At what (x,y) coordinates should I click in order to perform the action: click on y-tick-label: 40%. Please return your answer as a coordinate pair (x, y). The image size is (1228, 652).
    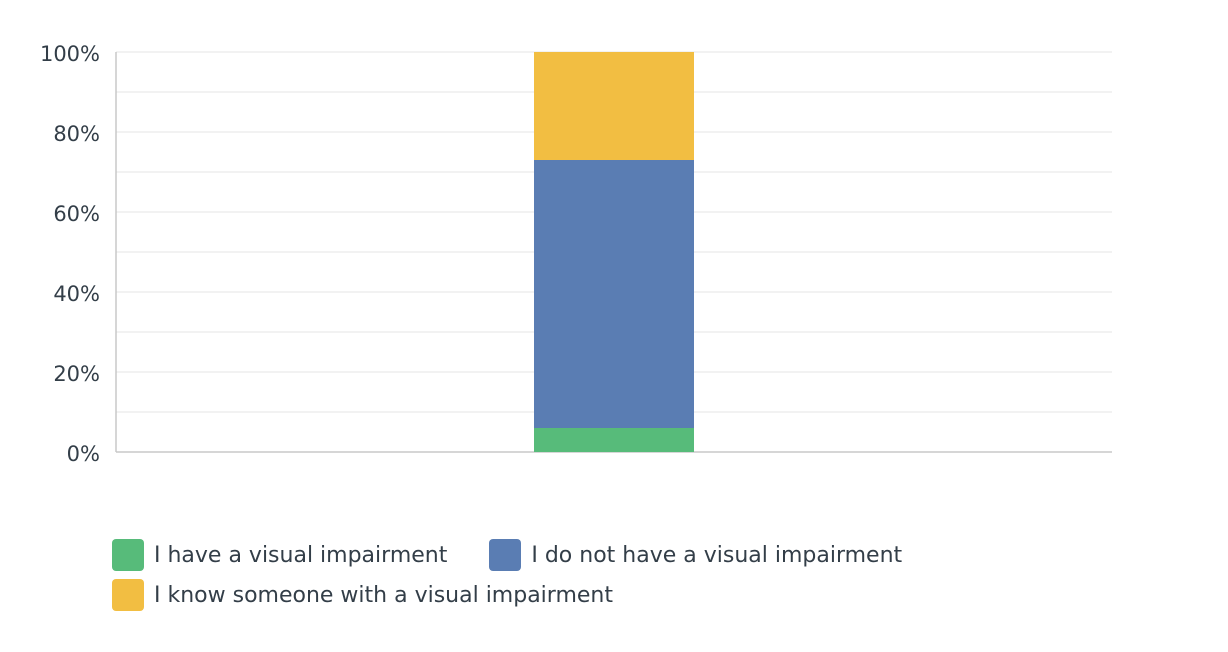
    Looking at the image, I should click on (76, 294).